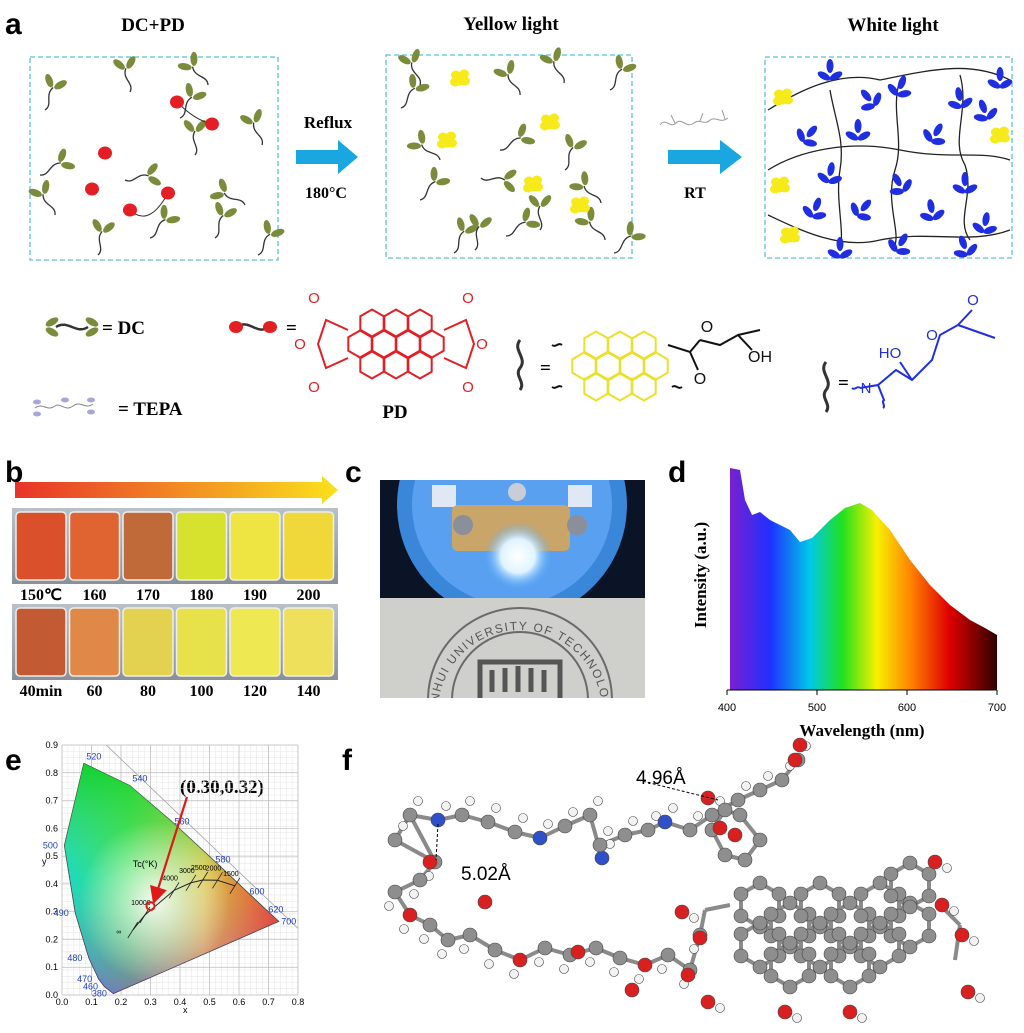  What do you see at coordinates (997, 708) in the screenshot?
I see `x-tick-label: 700` at bounding box center [997, 708].